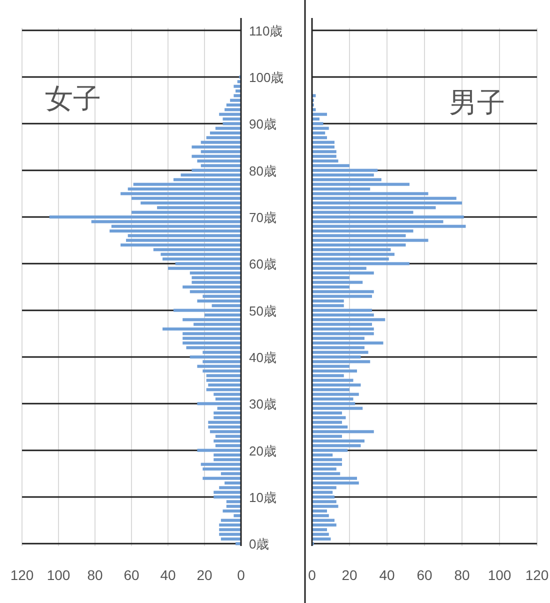 This screenshot has width=550, height=603. Describe the element at coordinates (262, 217) in the screenshot. I see `y-tick-label: 70歳` at that location.